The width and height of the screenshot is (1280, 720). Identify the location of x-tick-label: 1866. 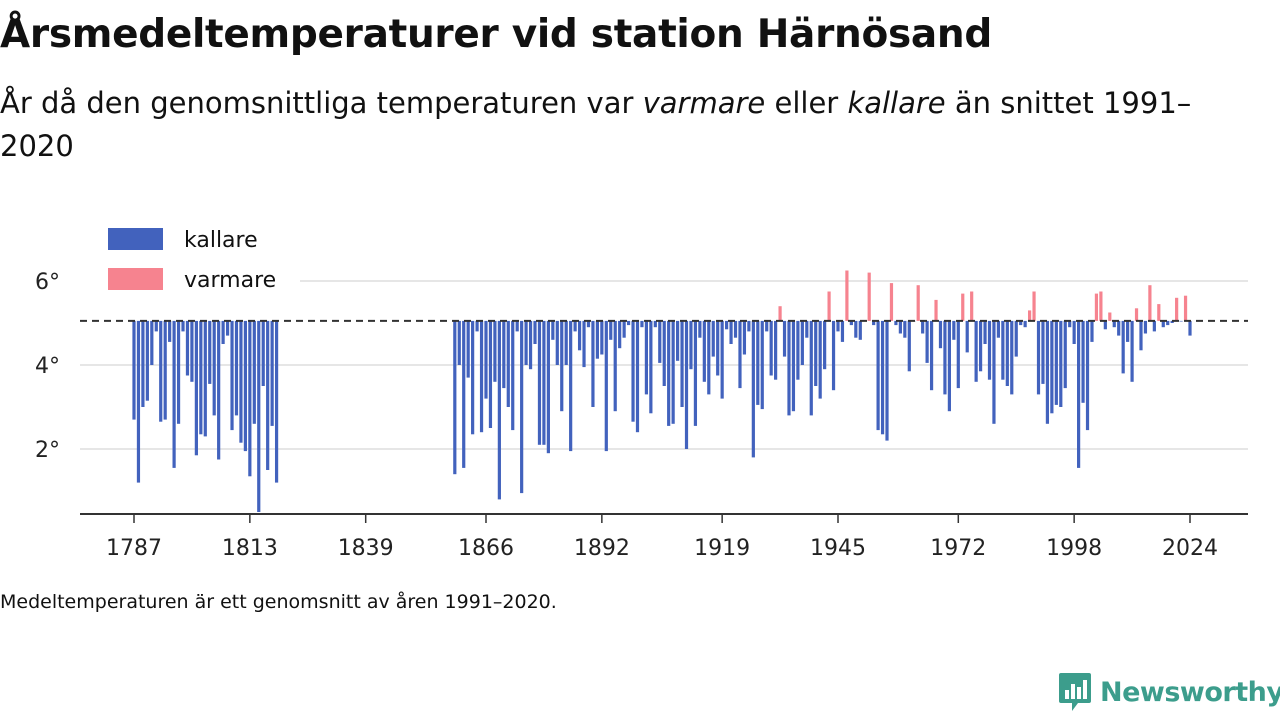
(486, 548).